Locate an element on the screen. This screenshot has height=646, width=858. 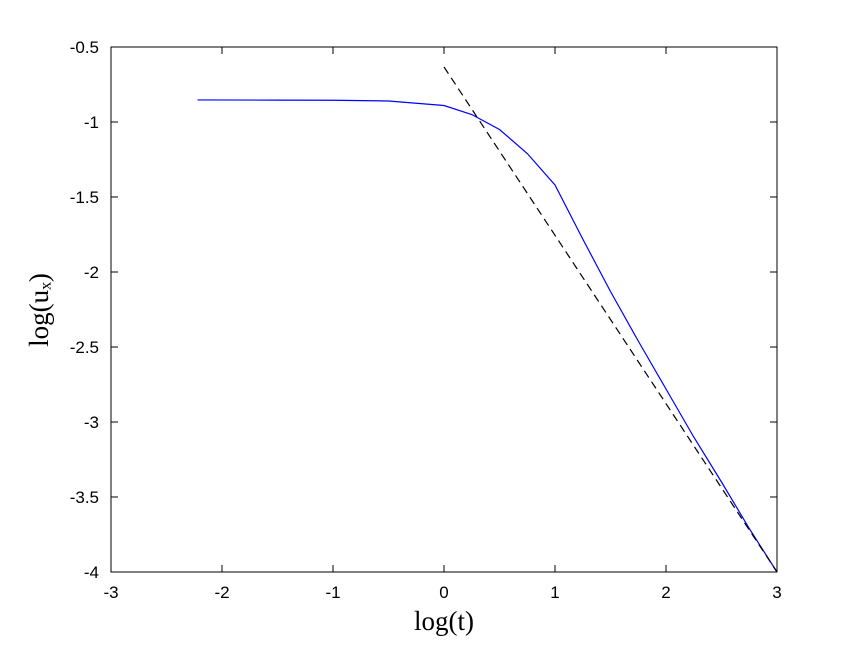
x-axis-label: log(t) is located at coordinates (444, 621).